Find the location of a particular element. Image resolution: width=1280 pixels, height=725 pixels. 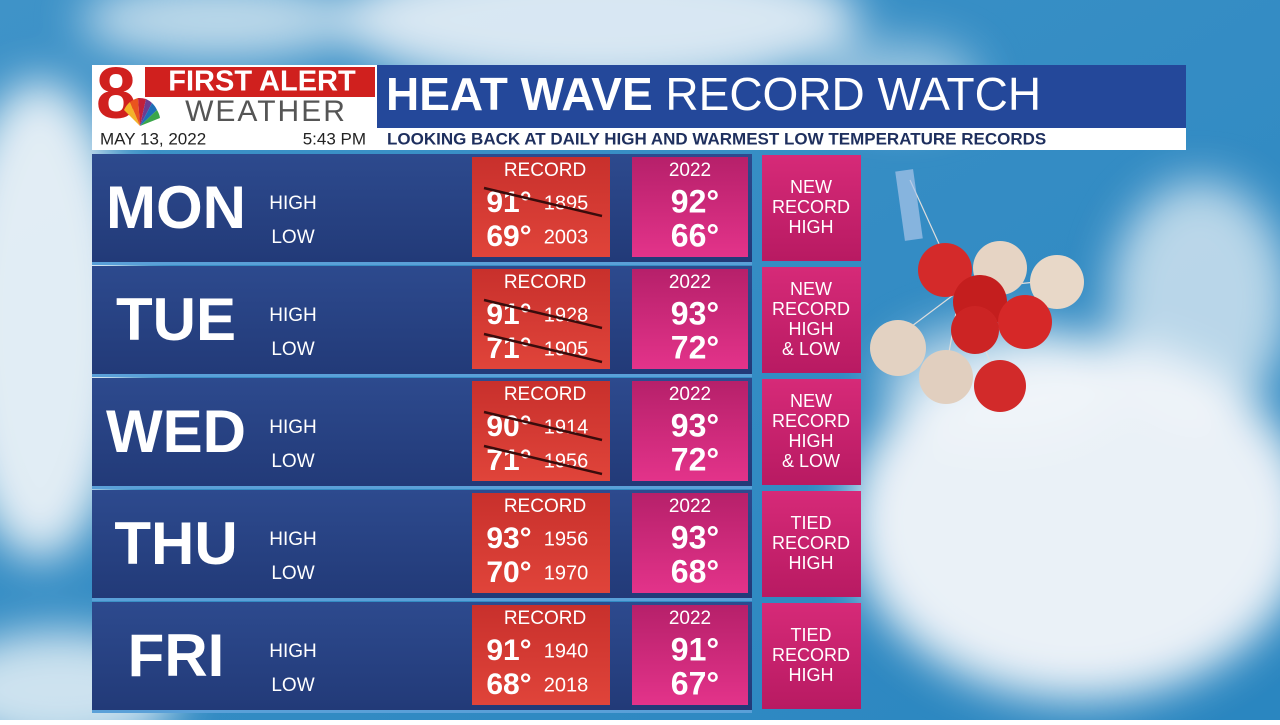

record-temp: 70° is located at coordinates (508, 572).